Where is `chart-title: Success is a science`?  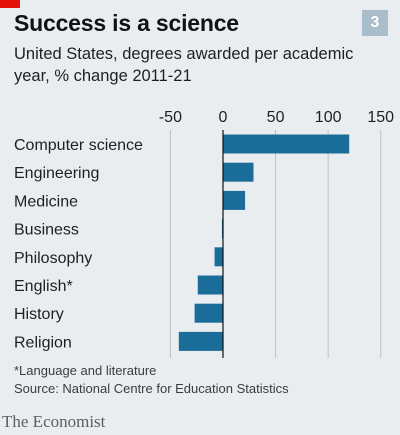 chart-title: Success is a science is located at coordinates (126, 23).